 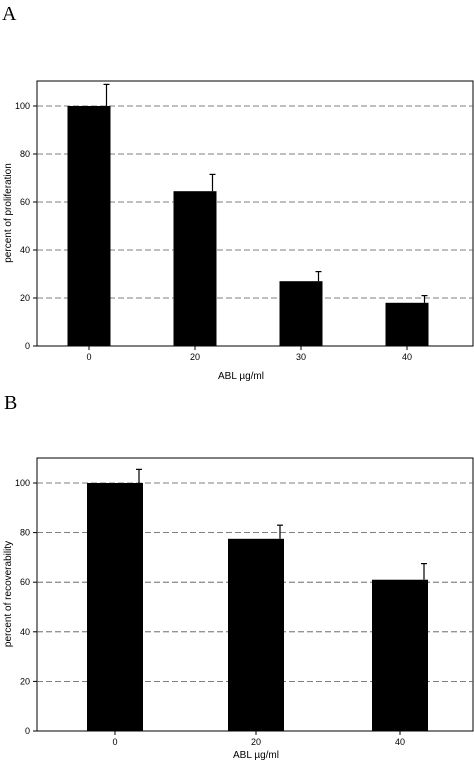 What do you see at coordinates (241, 376) in the screenshot?
I see `x-axis-label-a: ABL µg/ml` at bounding box center [241, 376].